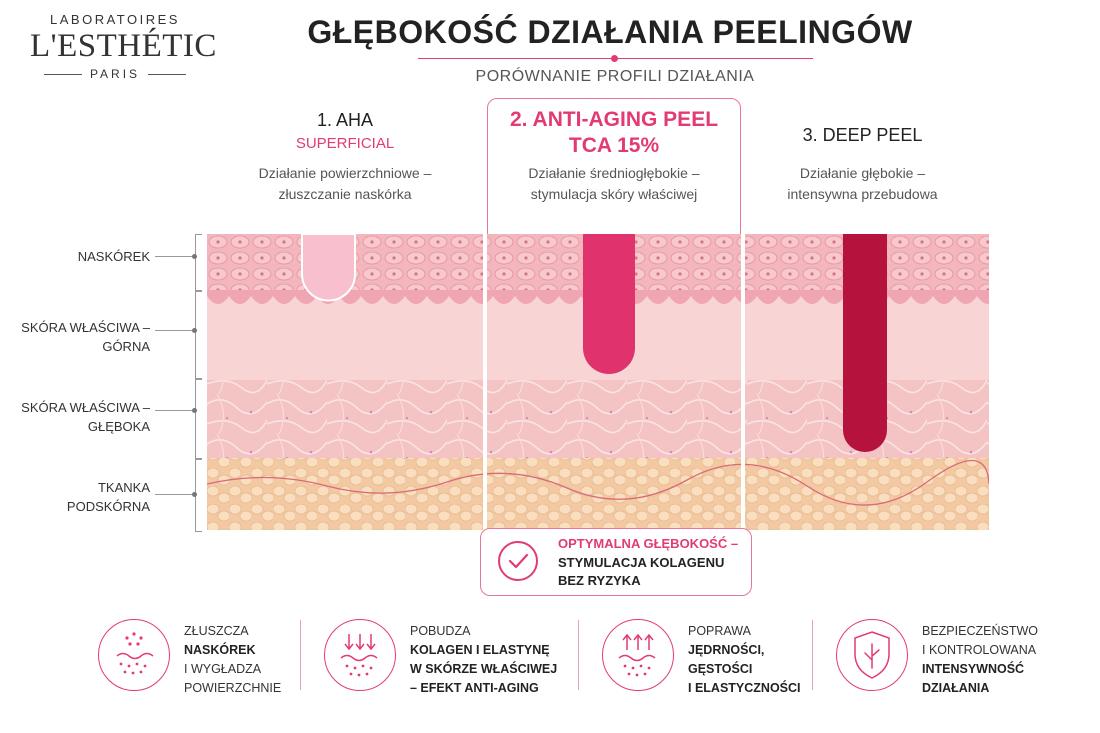  I want to click on benefit-1-line4: POWIERZCHNIE, so click(233, 688).